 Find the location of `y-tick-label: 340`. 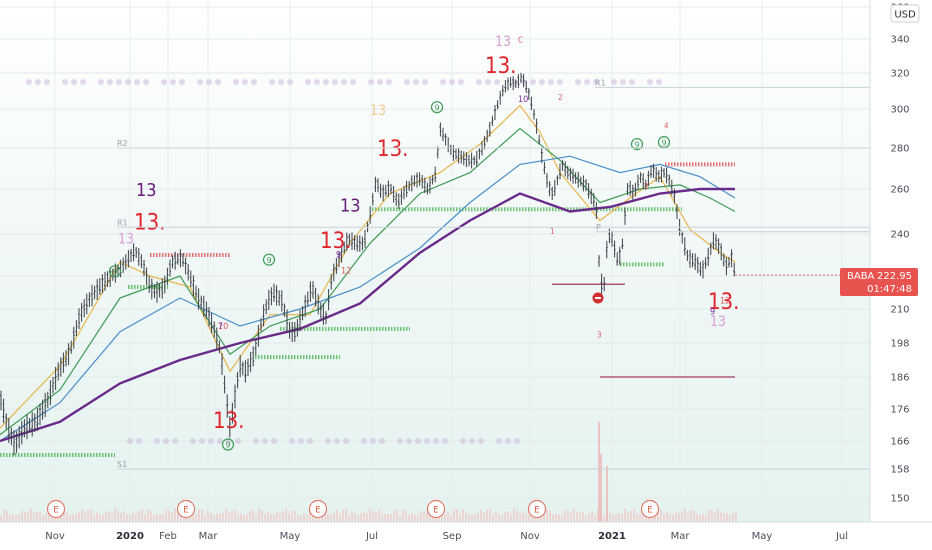

y-tick-label: 340 is located at coordinates (899, 40).